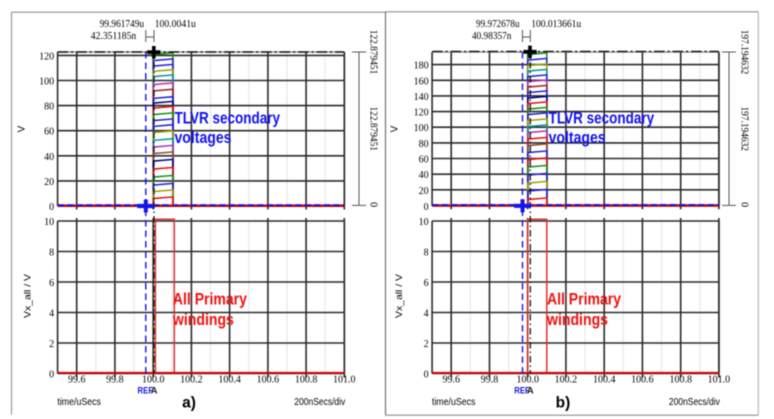 The height and width of the screenshot is (419, 774). What do you see at coordinates (492, 36) in the screenshot?
I see `svg-text: 40.98357n` at bounding box center [492, 36].